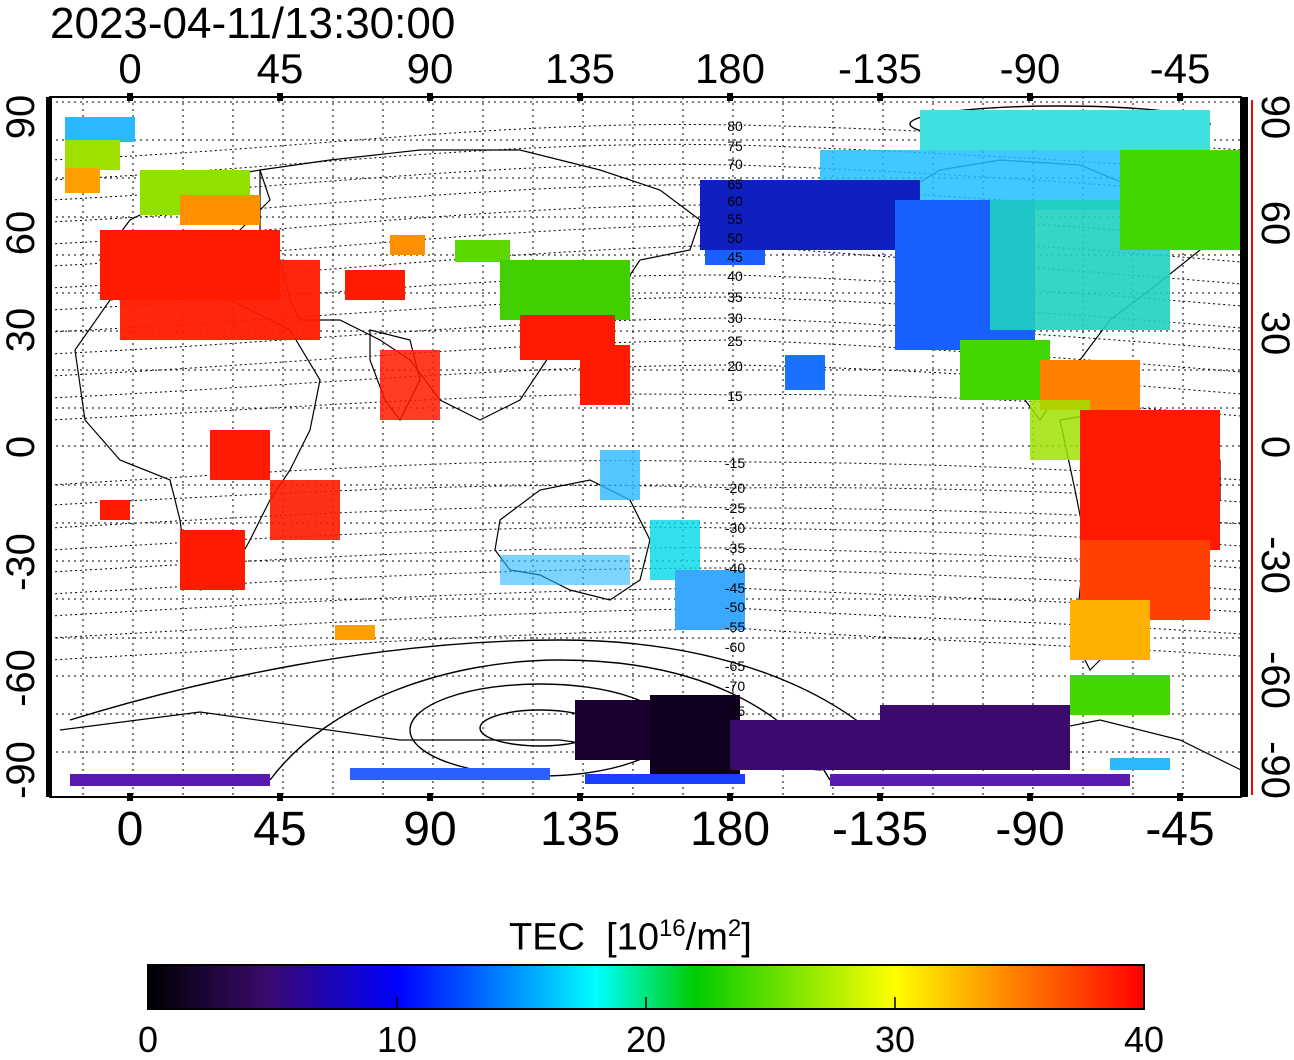 This screenshot has width=1294, height=1060. What do you see at coordinates (735, 184) in the screenshot?
I see `contour-label: 65` at bounding box center [735, 184].